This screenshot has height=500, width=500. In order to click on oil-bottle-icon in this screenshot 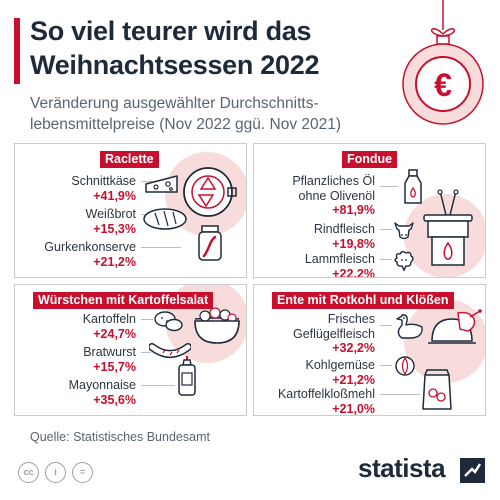, I will do `click(413, 186)`.